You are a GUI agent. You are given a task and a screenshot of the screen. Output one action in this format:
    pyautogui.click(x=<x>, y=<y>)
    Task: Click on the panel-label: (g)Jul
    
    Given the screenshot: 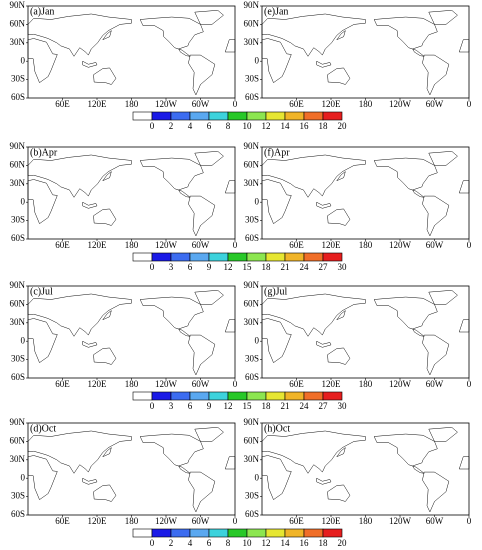 What is the action you would take?
    pyautogui.click(x=276, y=291)
    